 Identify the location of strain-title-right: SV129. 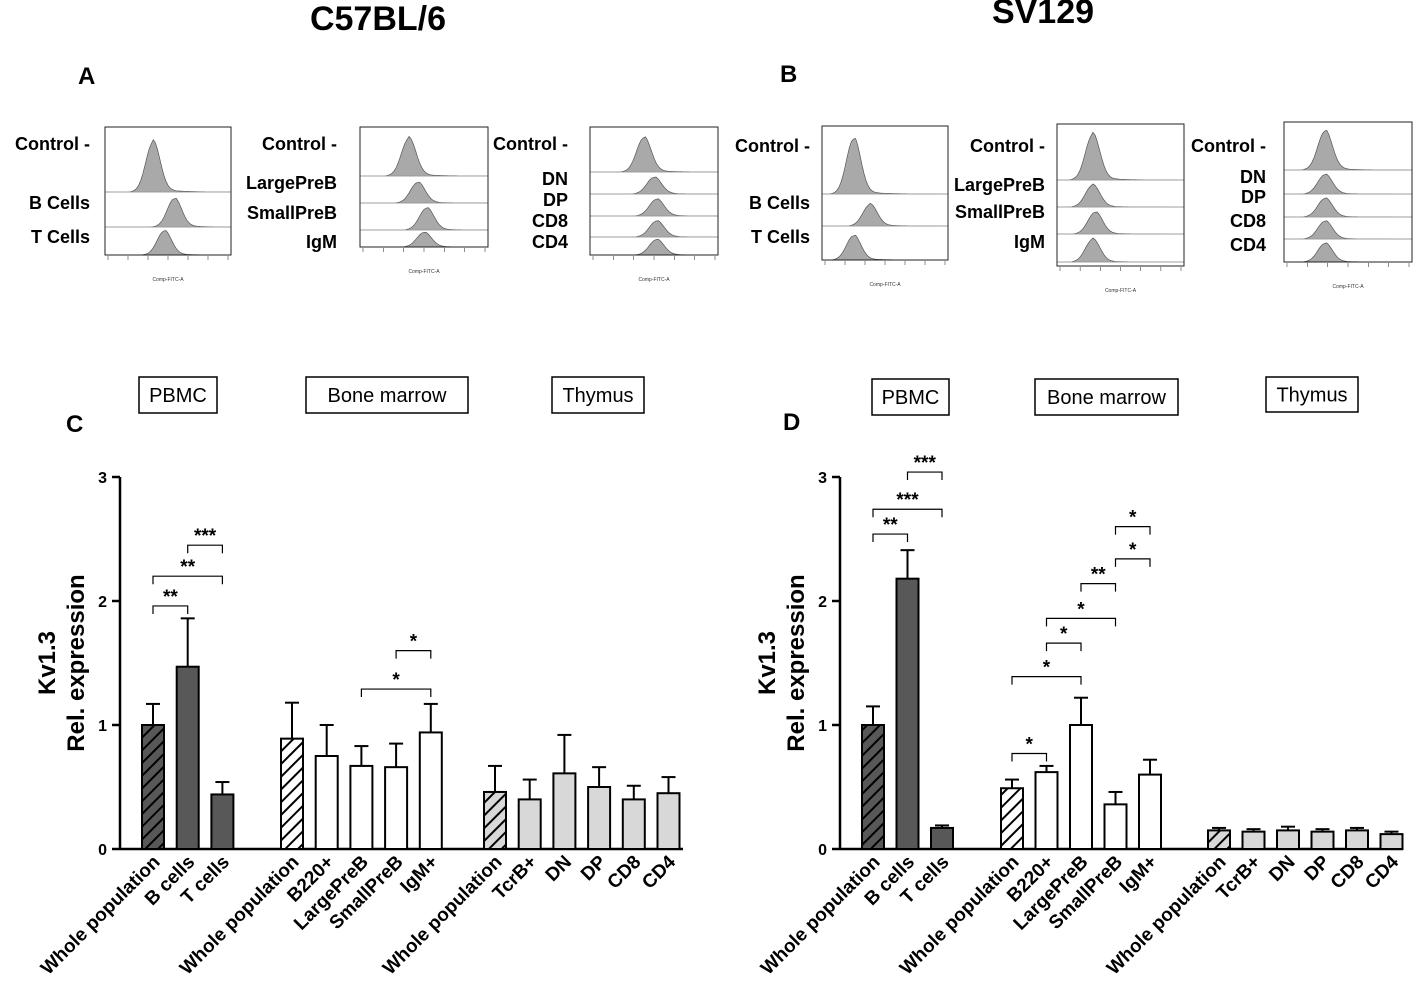
(1043, 15).